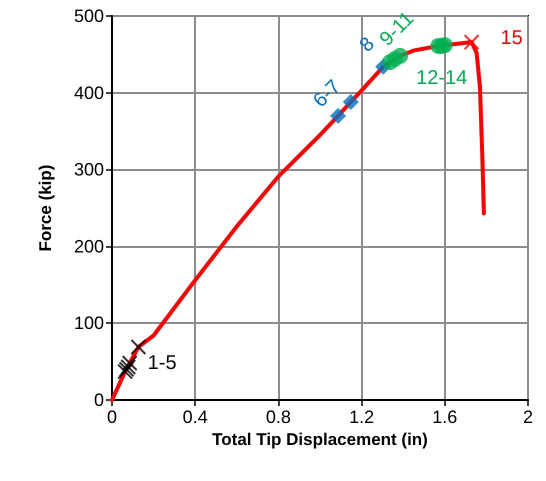 Image resolution: width=546 pixels, height=481 pixels. What do you see at coordinates (99, 400) in the screenshot?
I see `y-tick-label: 0` at bounding box center [99, 400].